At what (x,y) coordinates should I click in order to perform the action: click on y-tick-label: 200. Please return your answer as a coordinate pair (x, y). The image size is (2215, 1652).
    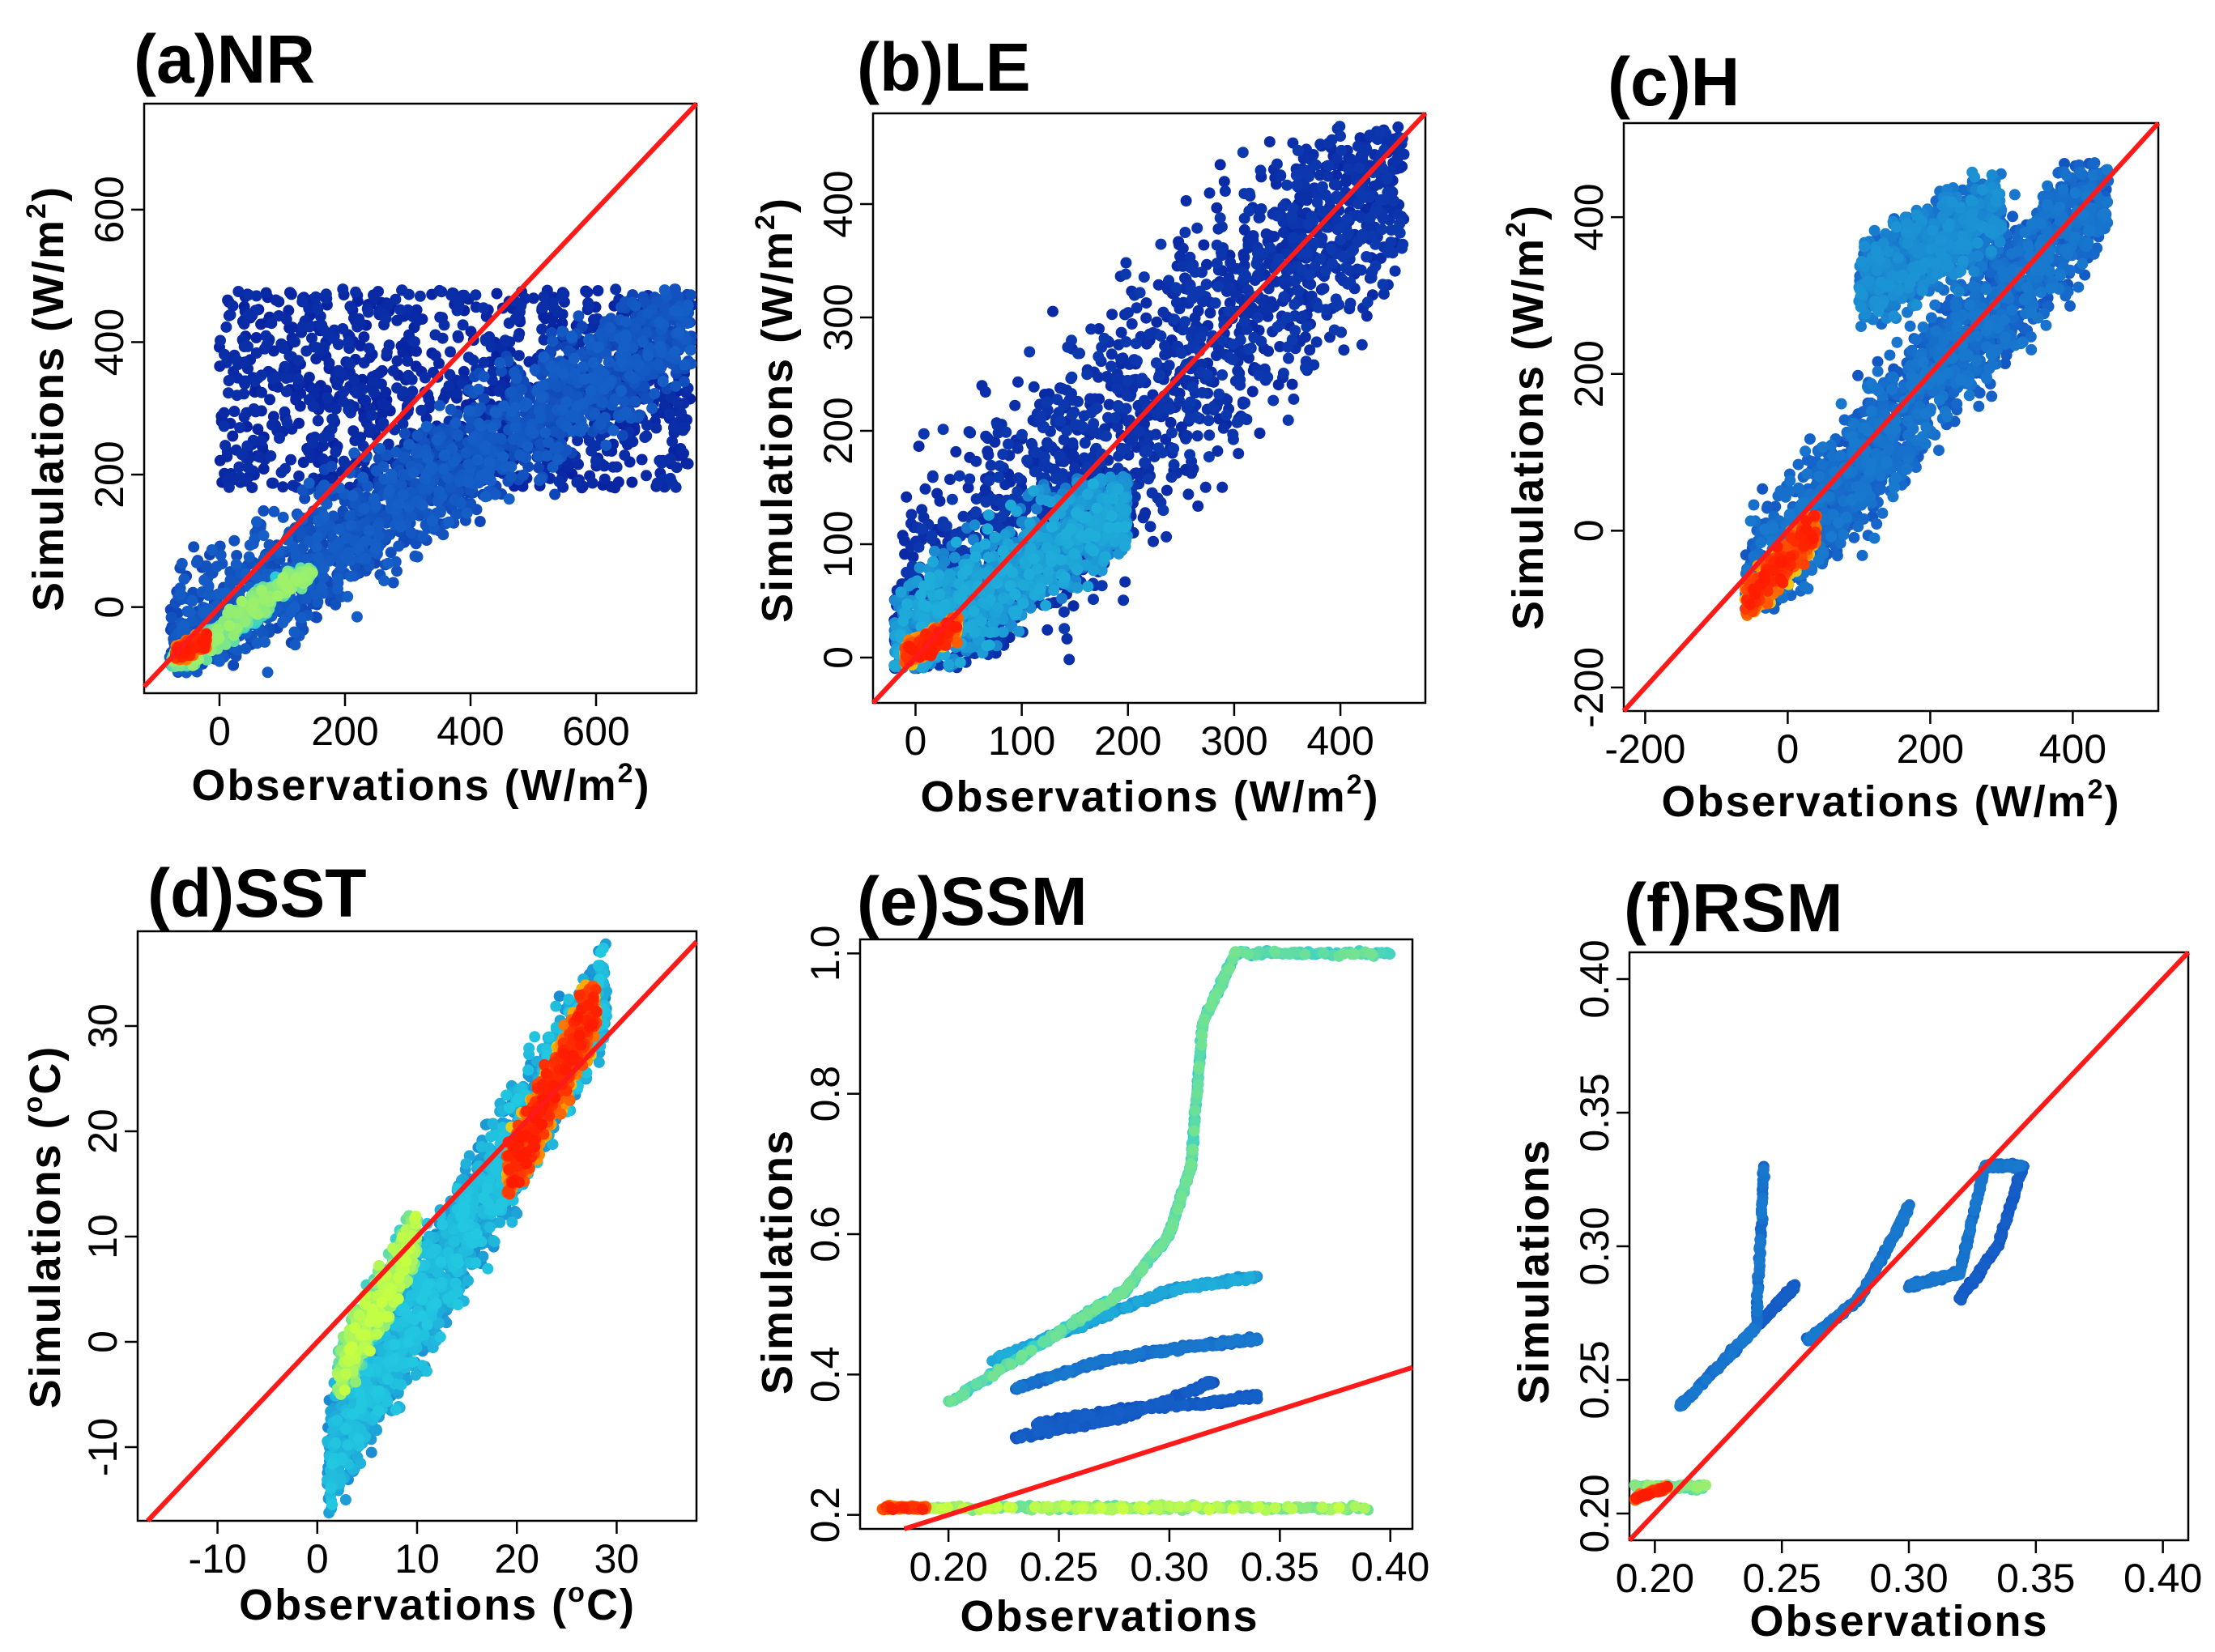
    Looking at the image, I should click on (109, 474).